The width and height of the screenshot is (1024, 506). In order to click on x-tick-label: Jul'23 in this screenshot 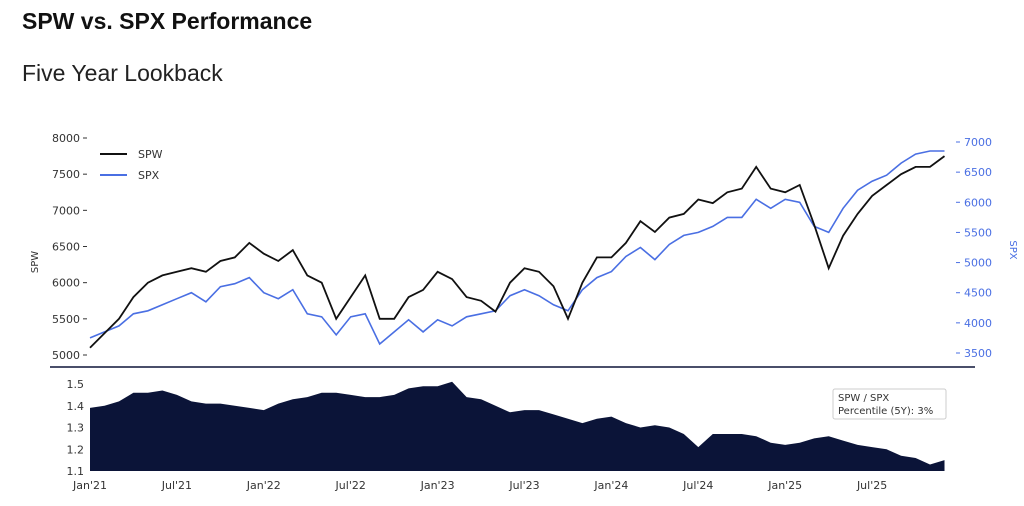, I will do `click(523, 485)`.